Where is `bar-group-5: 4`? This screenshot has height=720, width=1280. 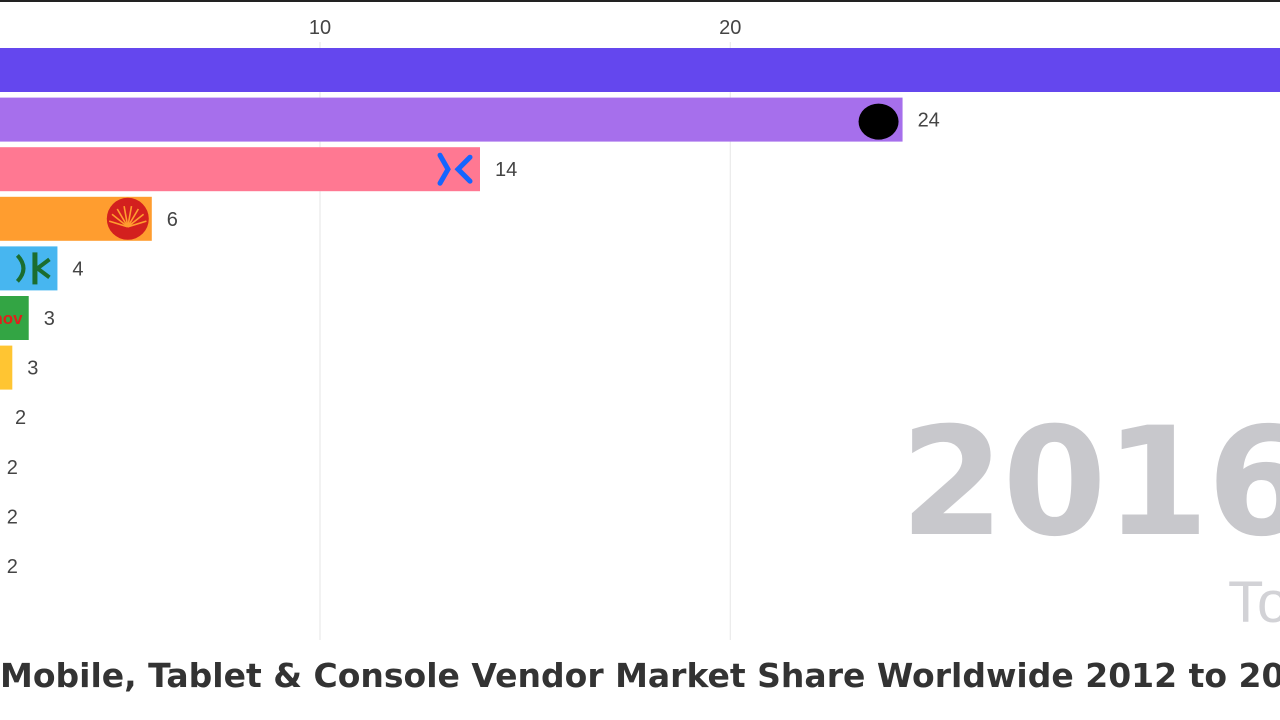 bar-group-5: 4 is located at coordinates (42, 268).